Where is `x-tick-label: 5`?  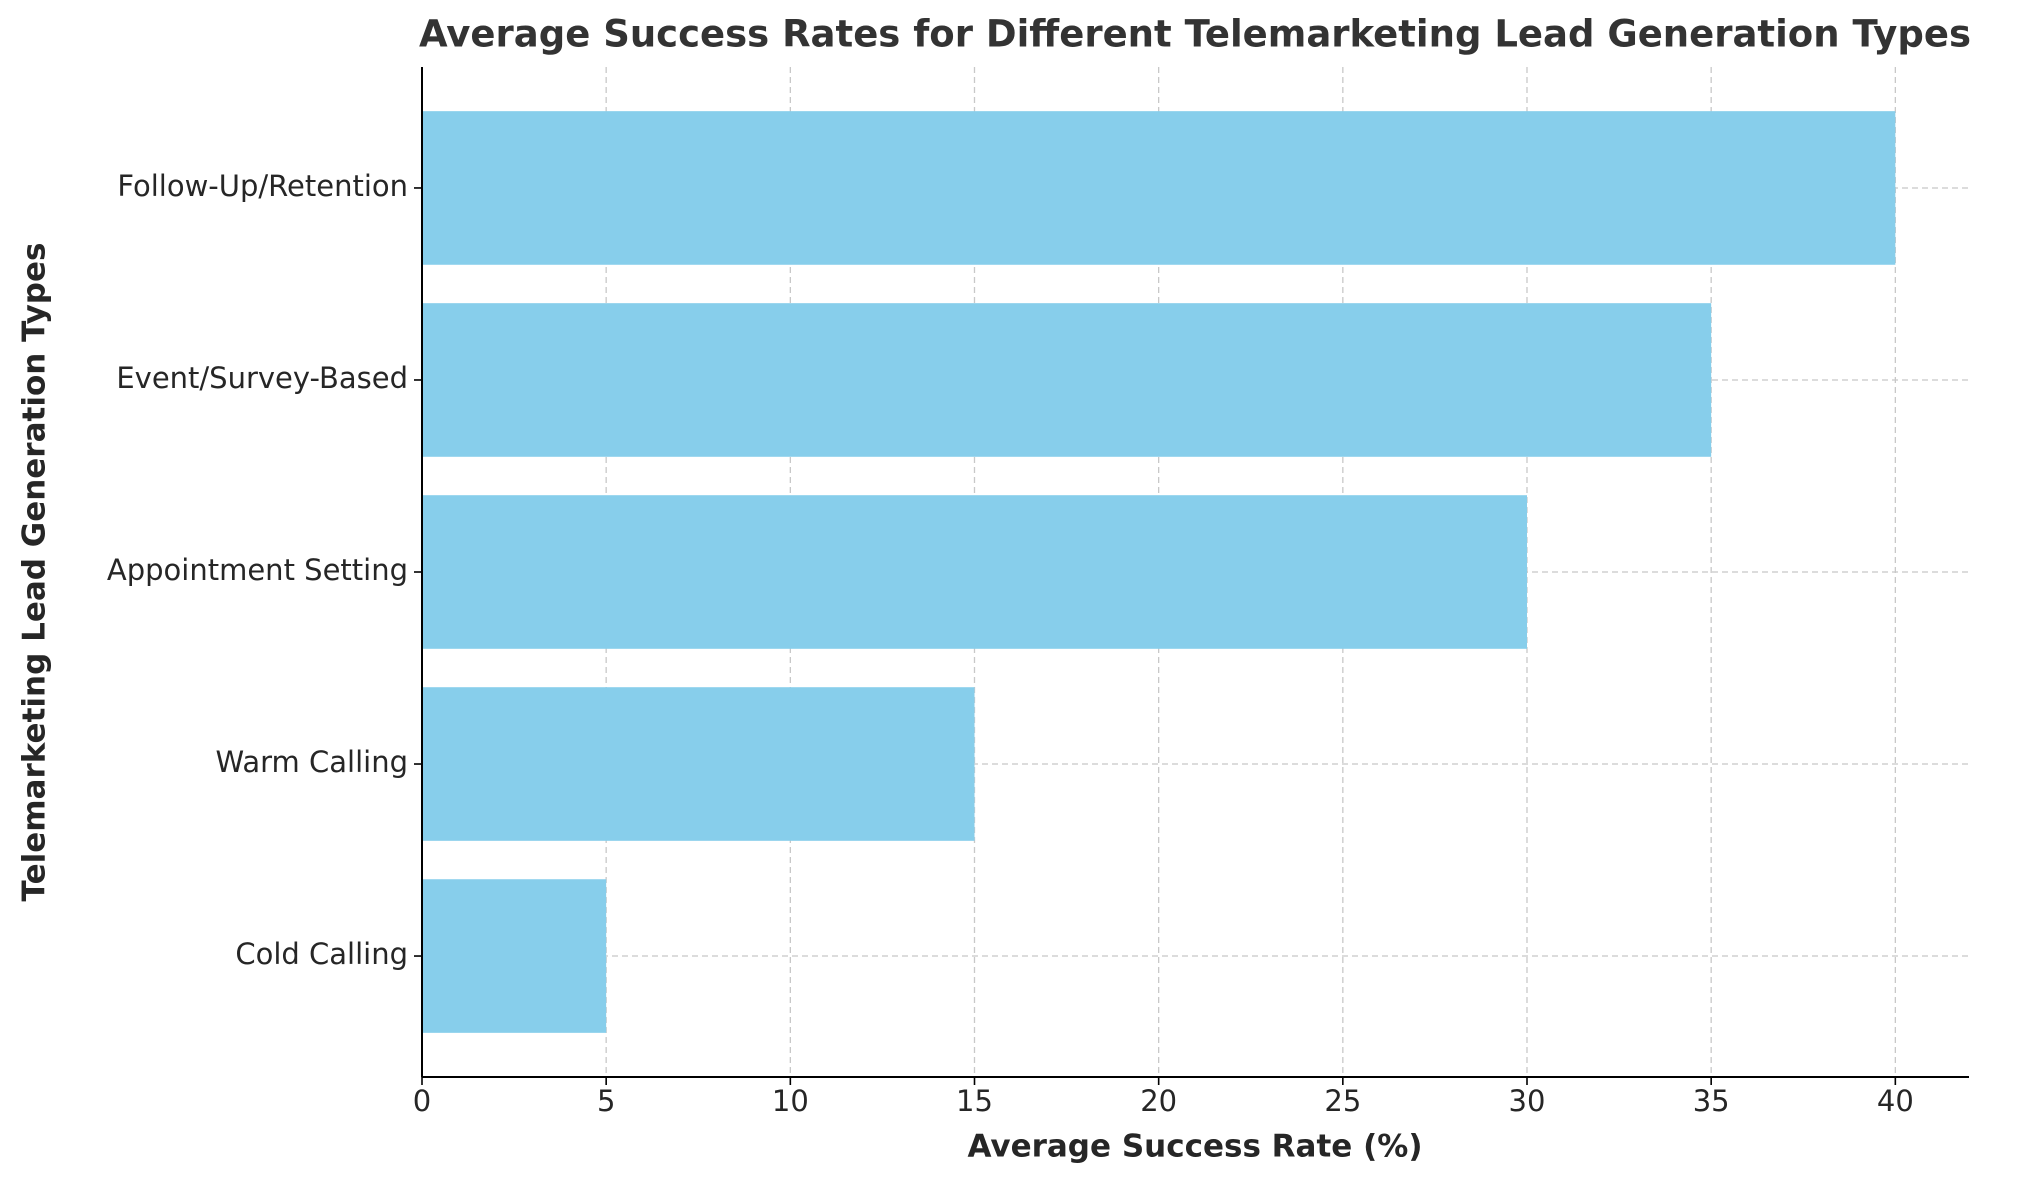 x-tick-label: 5 is located at coordinates (606, 1101).